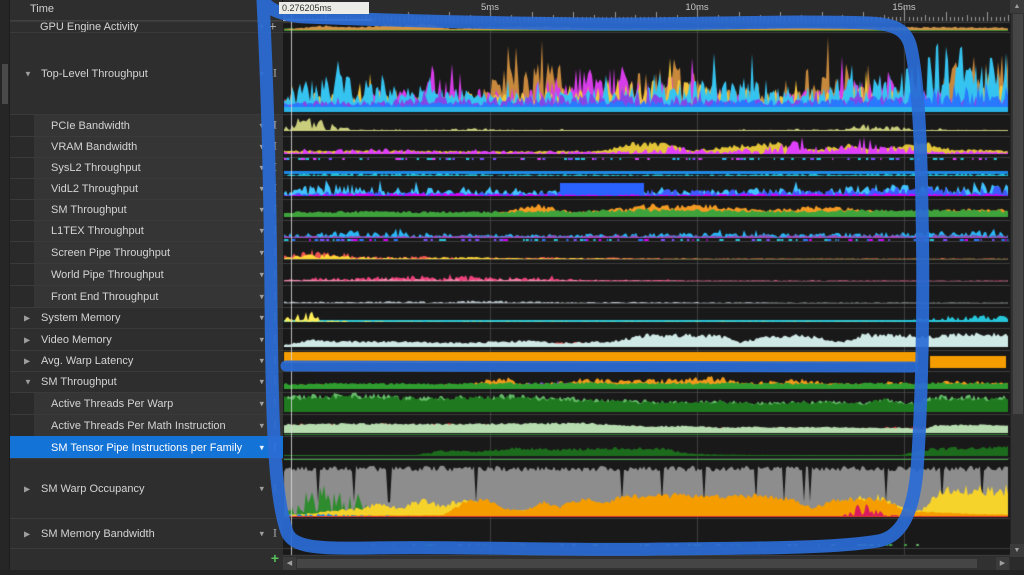 The width and height of the screenshot is (1024, 575). Describe the element at coordinates (95, 189) in the screenshot. I see `sidebar-item-label: VidL2 Throughput` at that location.